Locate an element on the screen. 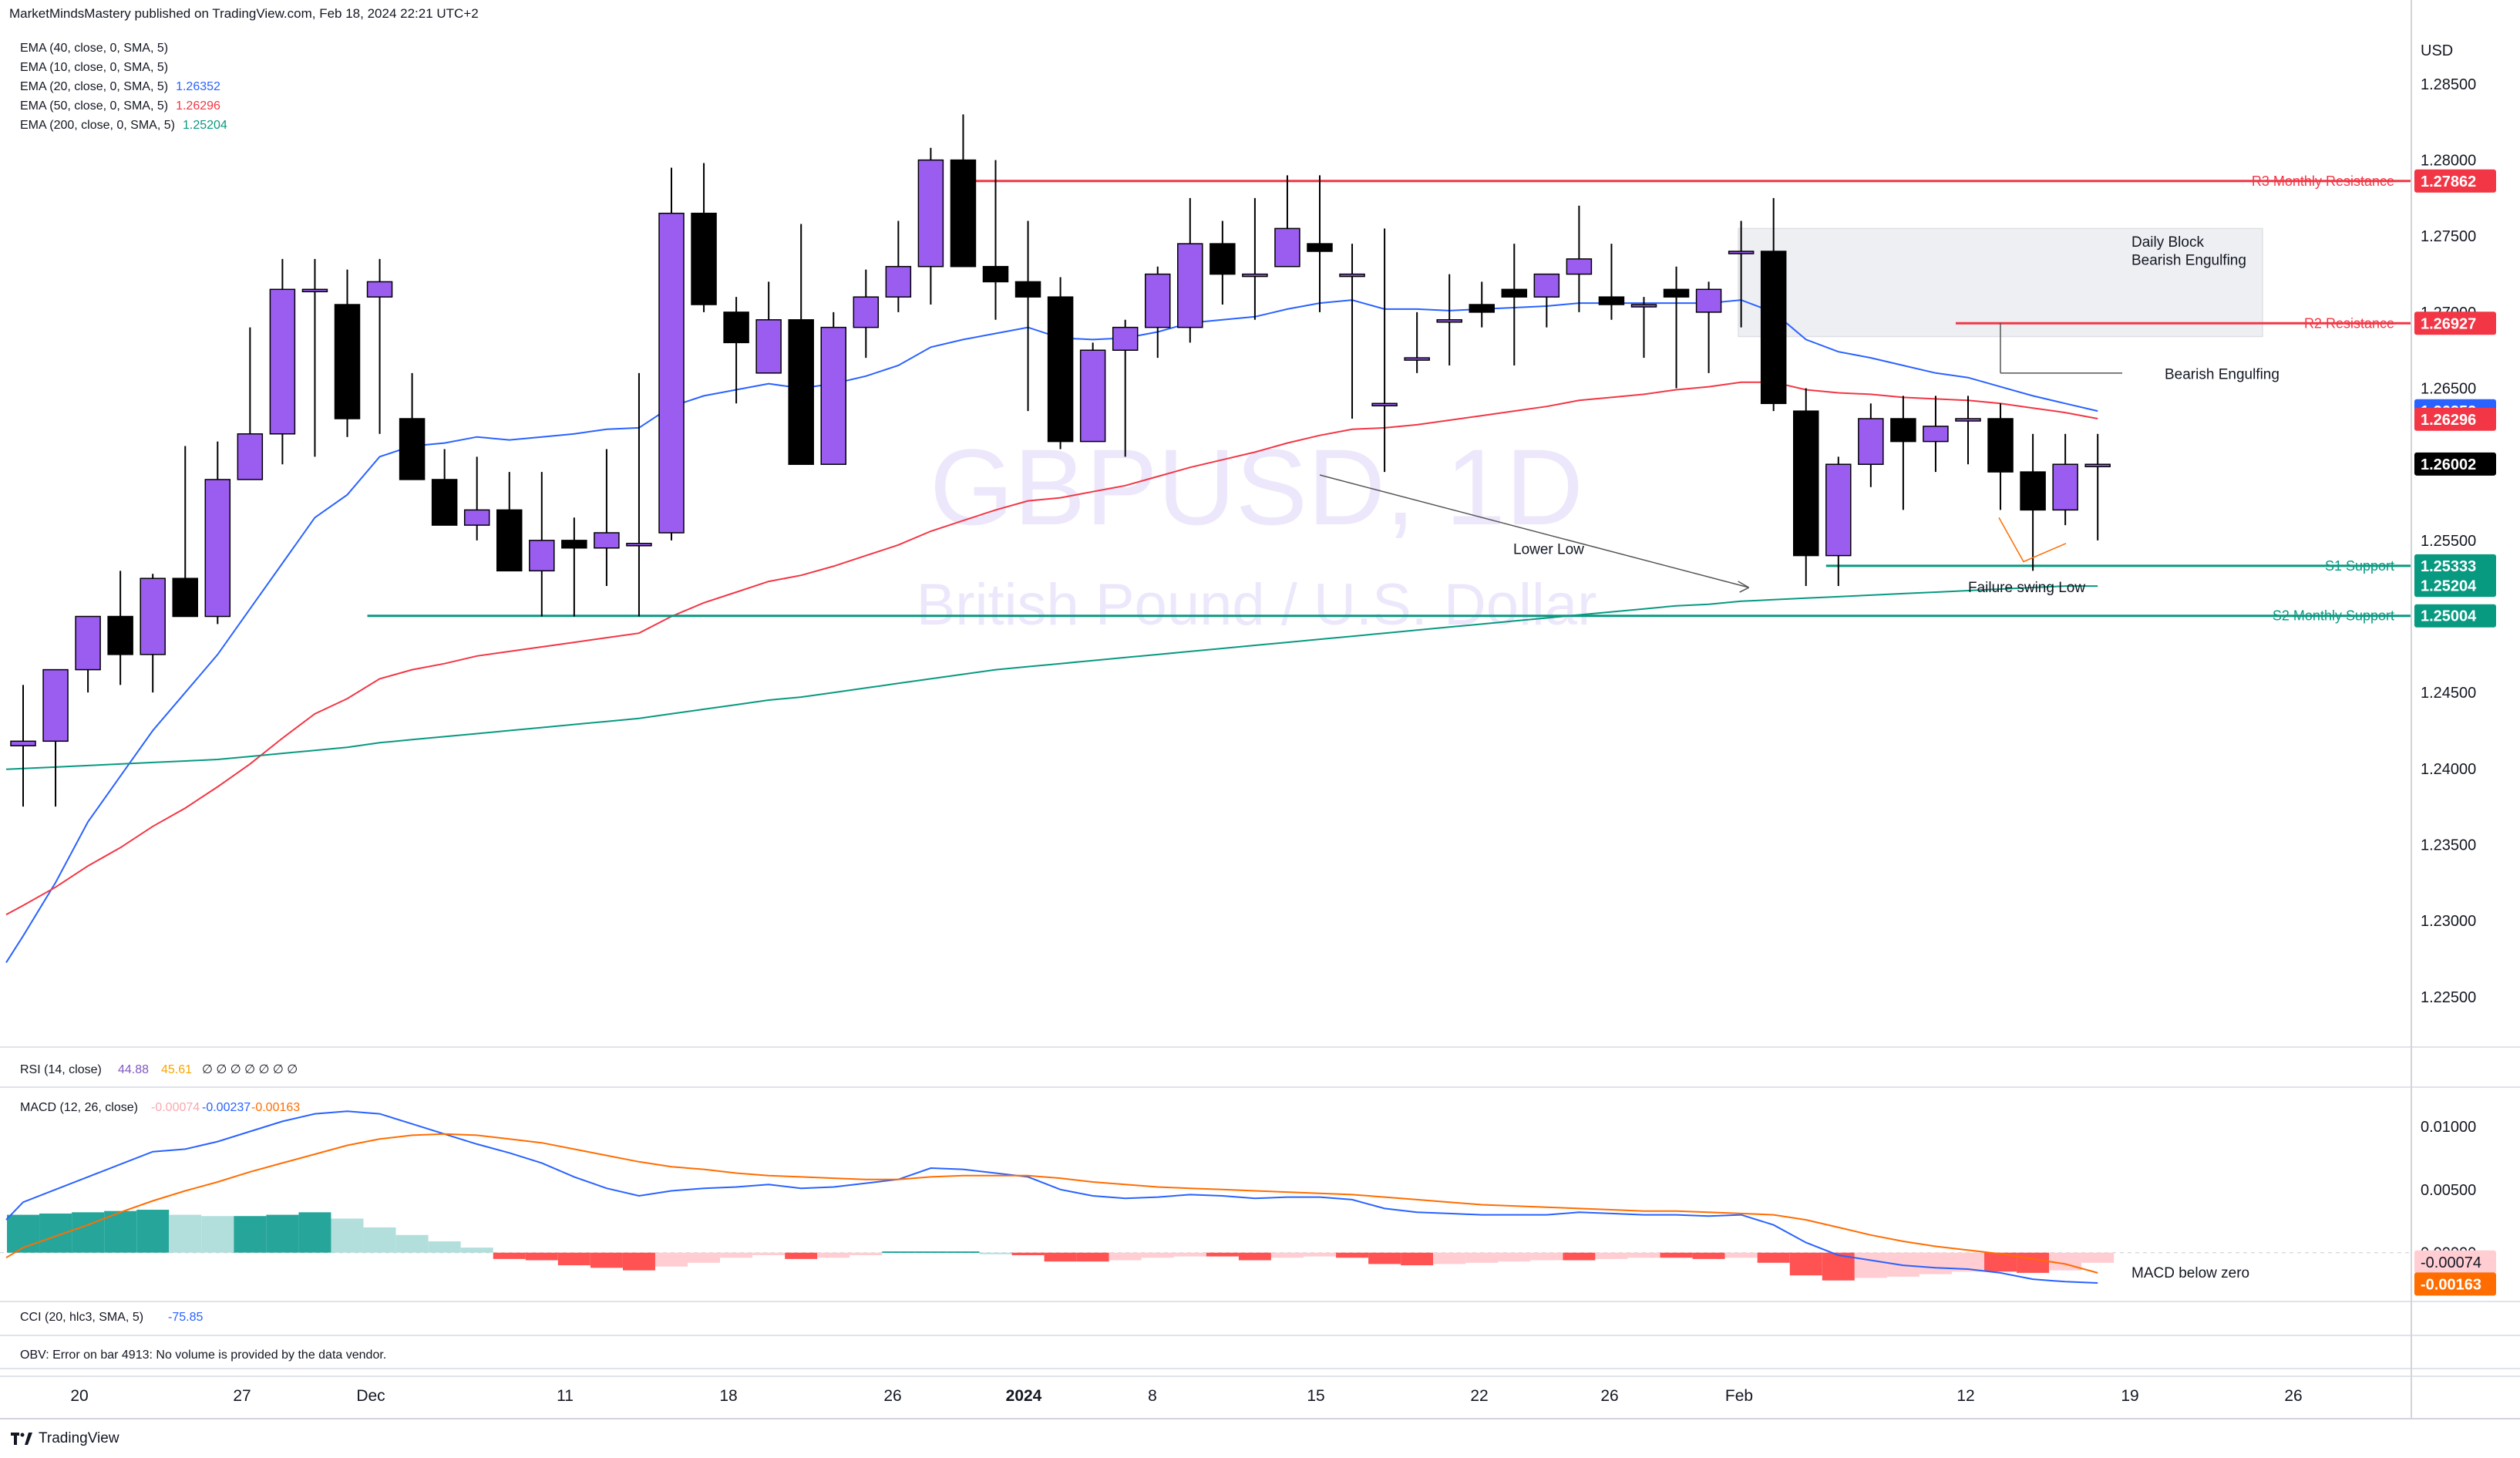 The height and width of the screenshot is (1458, 2520). tradingview-logo: TradingView is located at coordinates (65, 1438).